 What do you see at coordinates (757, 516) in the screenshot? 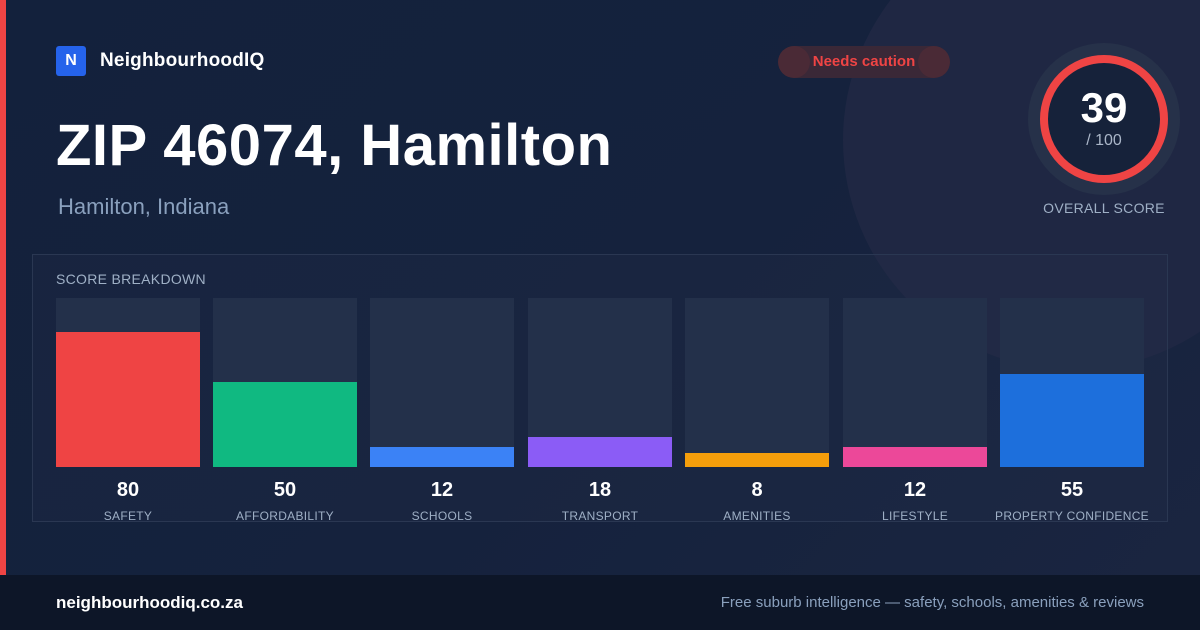
I see `bar-label: AMENITIES` at bounding box center [757, 516].